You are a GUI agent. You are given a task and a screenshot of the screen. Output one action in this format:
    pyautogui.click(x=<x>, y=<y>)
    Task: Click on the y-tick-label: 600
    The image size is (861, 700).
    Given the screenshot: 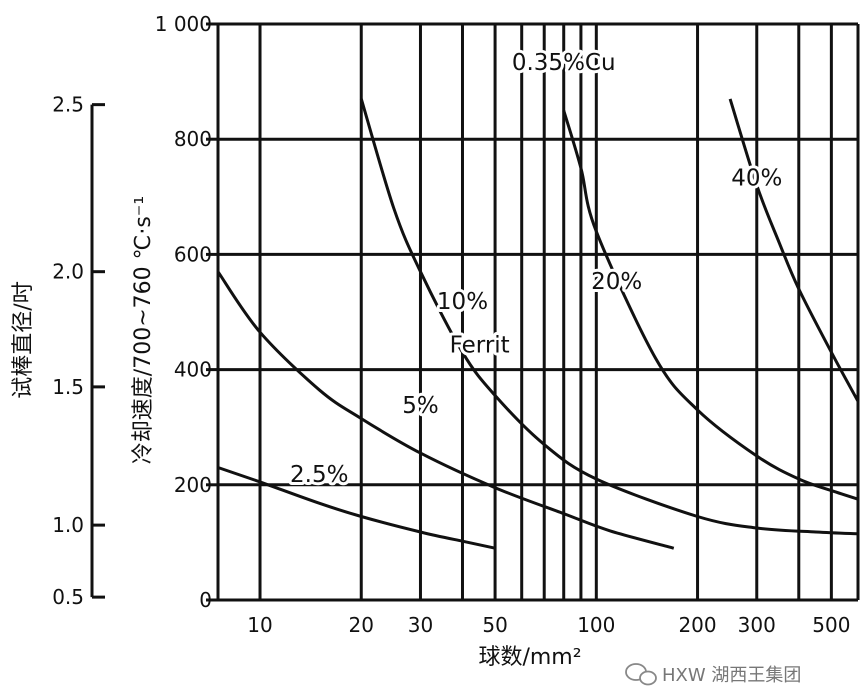 What is the action you would take?
    pyautogui.click(x=193, y=254)
    